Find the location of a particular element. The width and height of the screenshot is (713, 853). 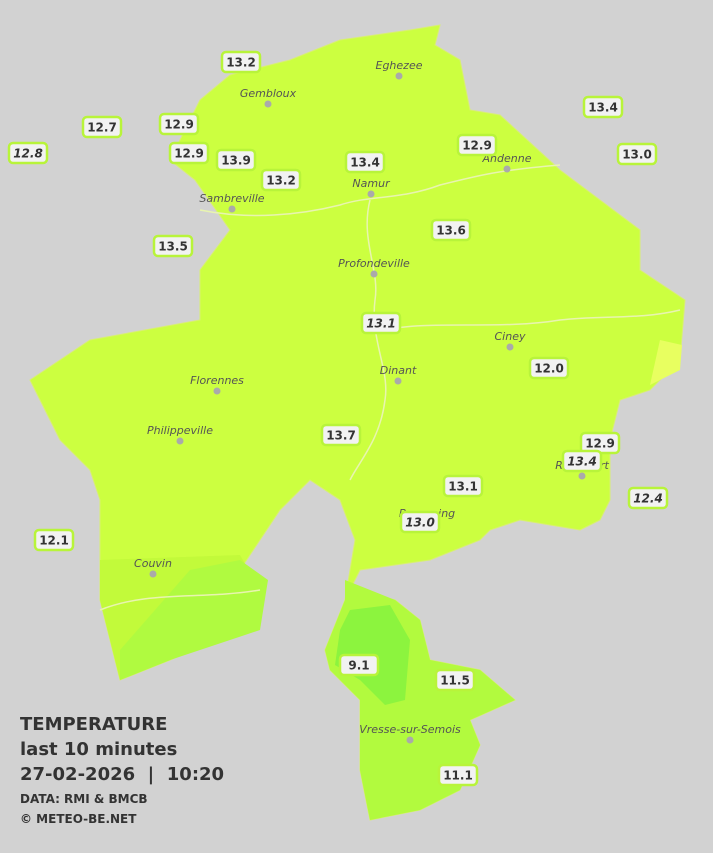

legend-title: TEMPERATURE is located at coordinates (93, 724).